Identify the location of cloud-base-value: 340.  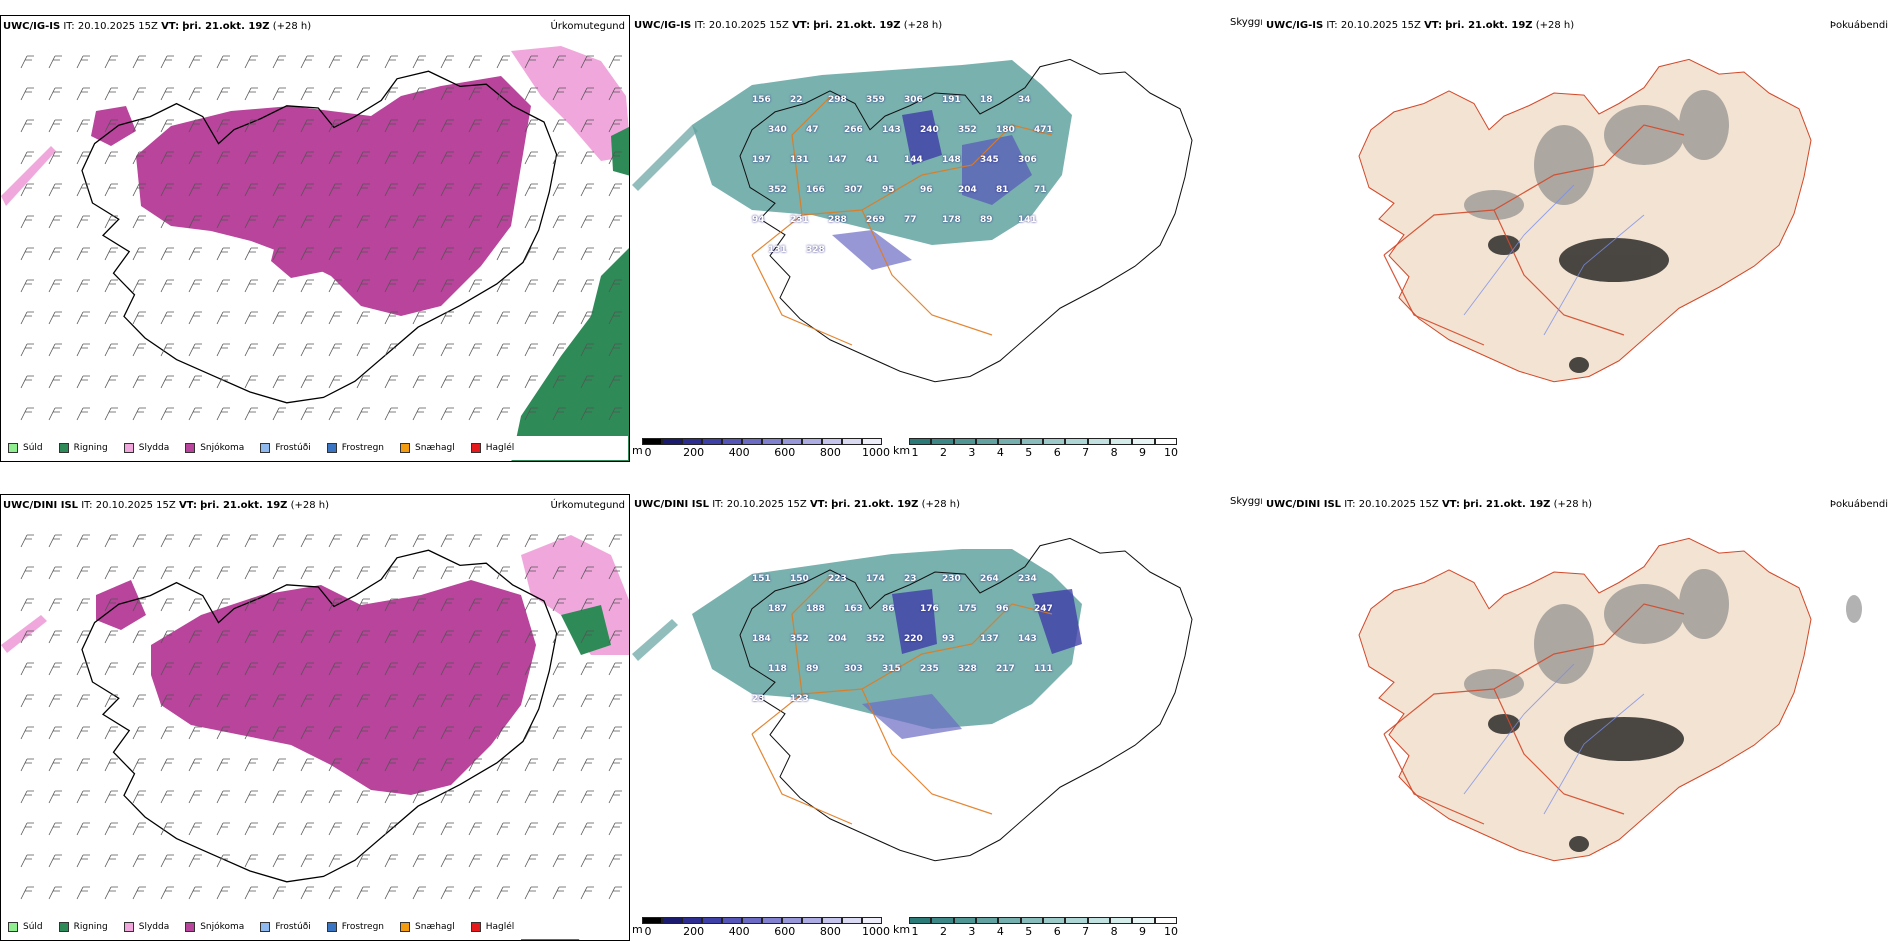
(777, 130).